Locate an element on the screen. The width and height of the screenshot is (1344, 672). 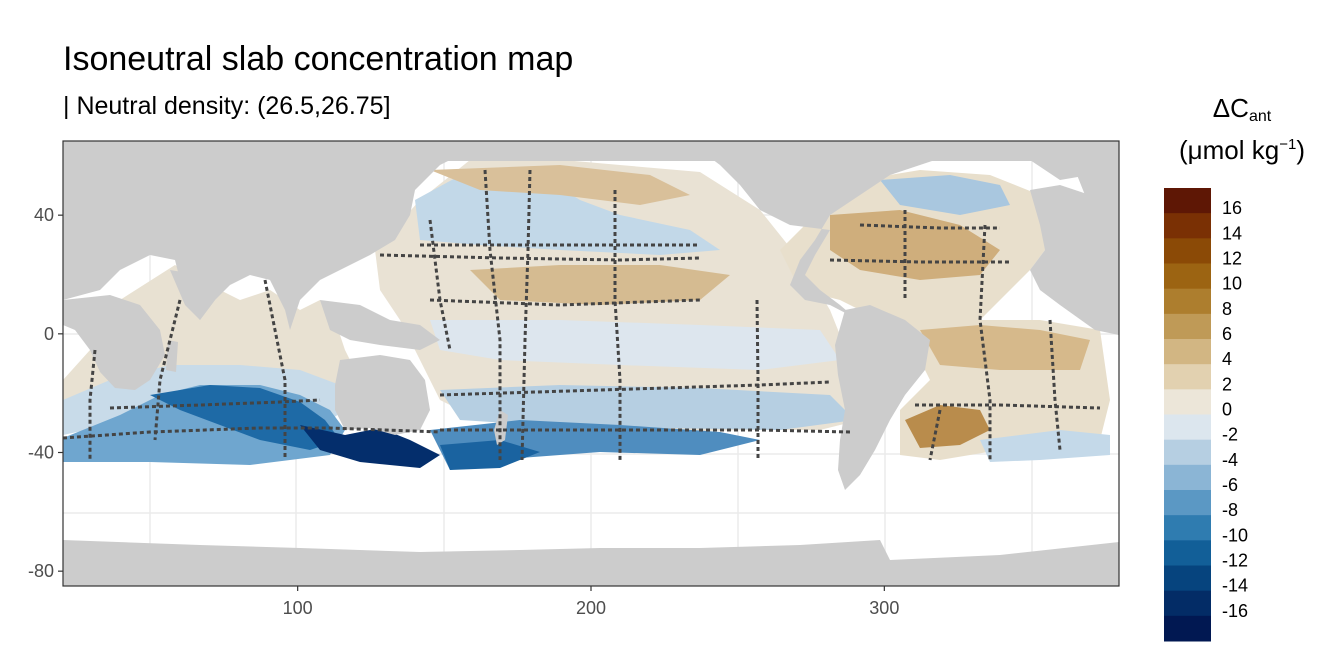
legend-label: 0 is located at coordinates (1227, 410).